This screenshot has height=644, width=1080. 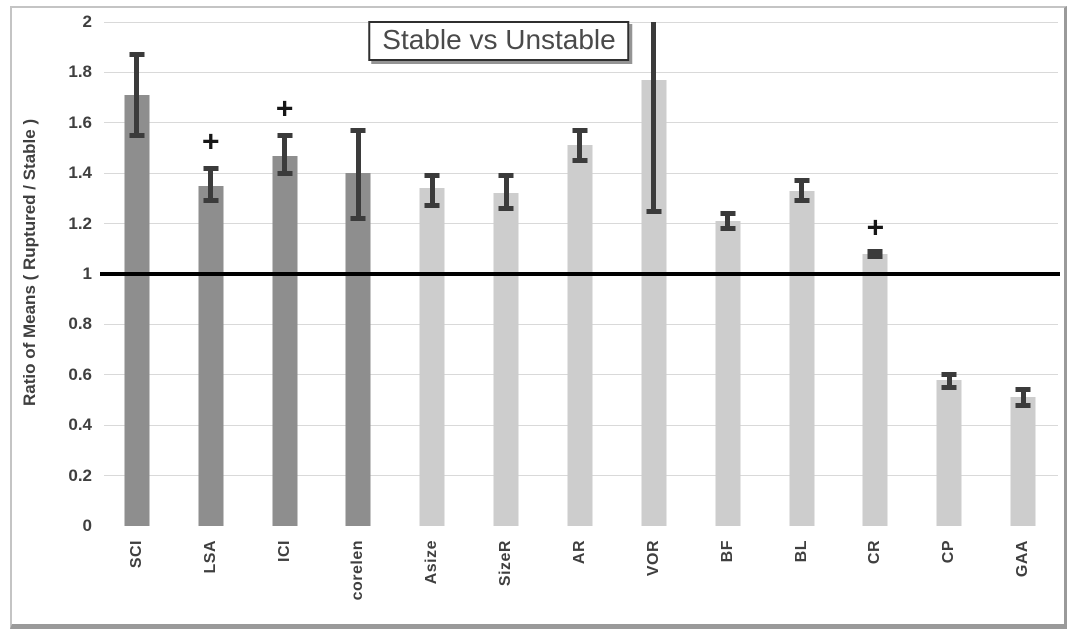 I want to click on y-tick-label: 1.6, so click(x=80, y=122).